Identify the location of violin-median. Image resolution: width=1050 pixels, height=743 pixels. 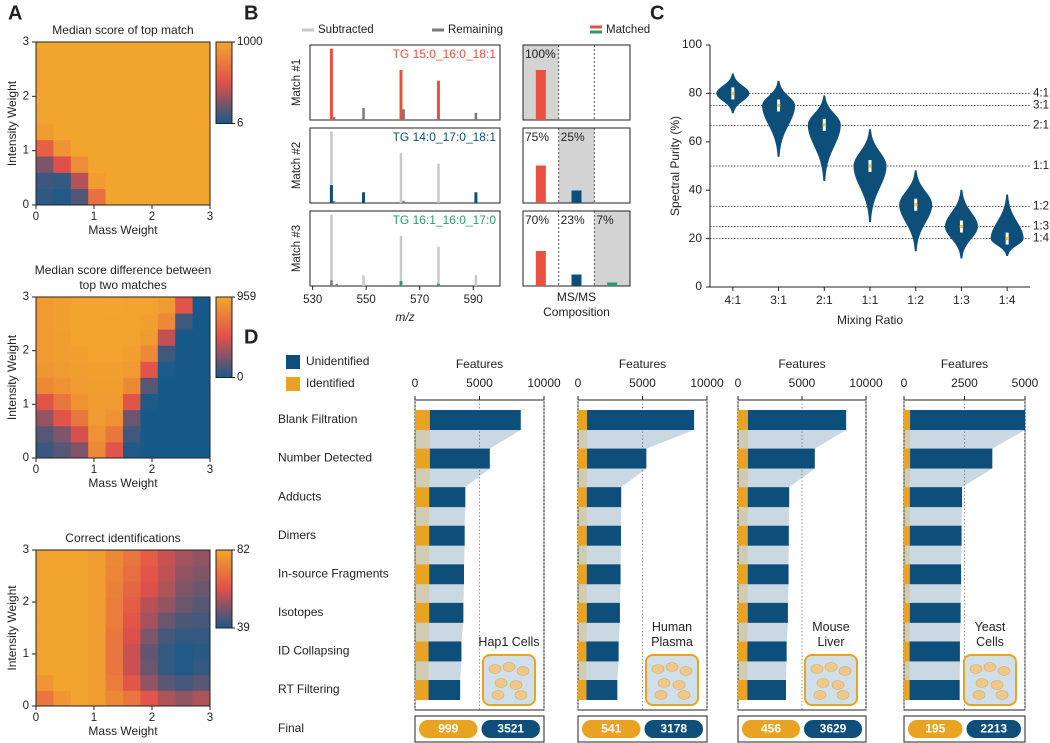
(961, 226).